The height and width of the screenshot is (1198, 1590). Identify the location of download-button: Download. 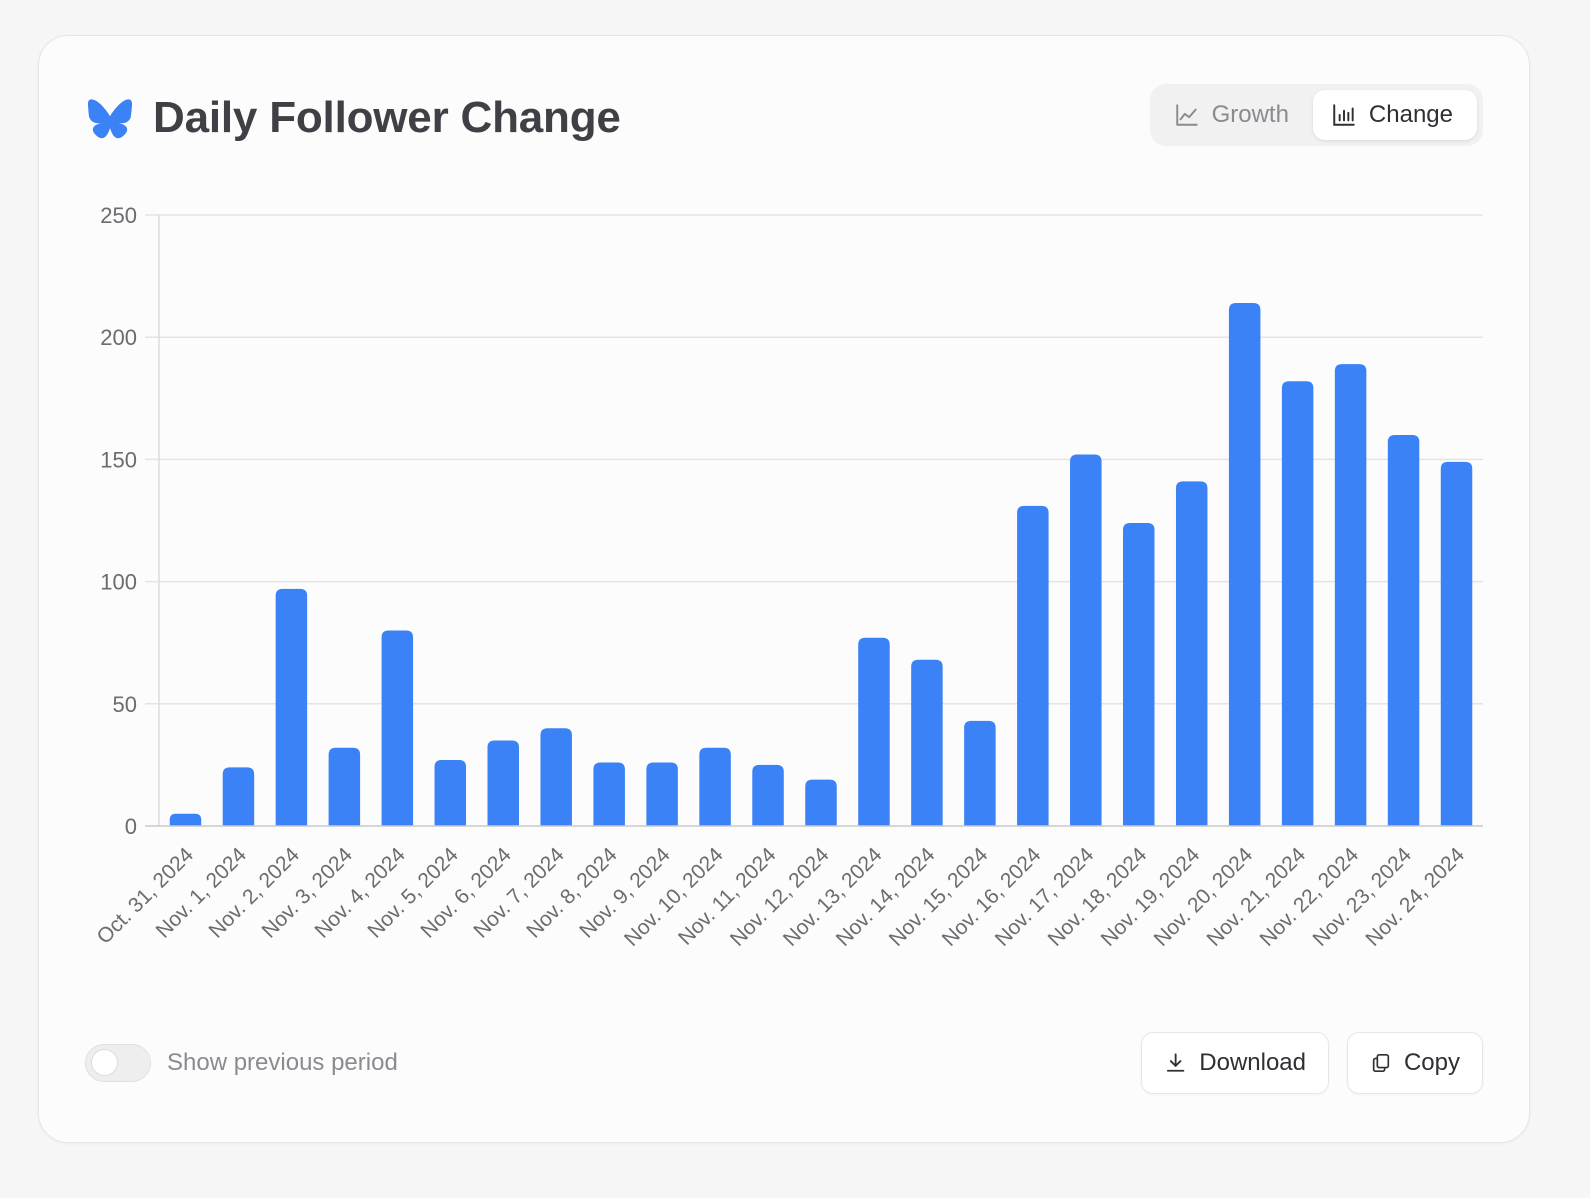
(1235, 1063).